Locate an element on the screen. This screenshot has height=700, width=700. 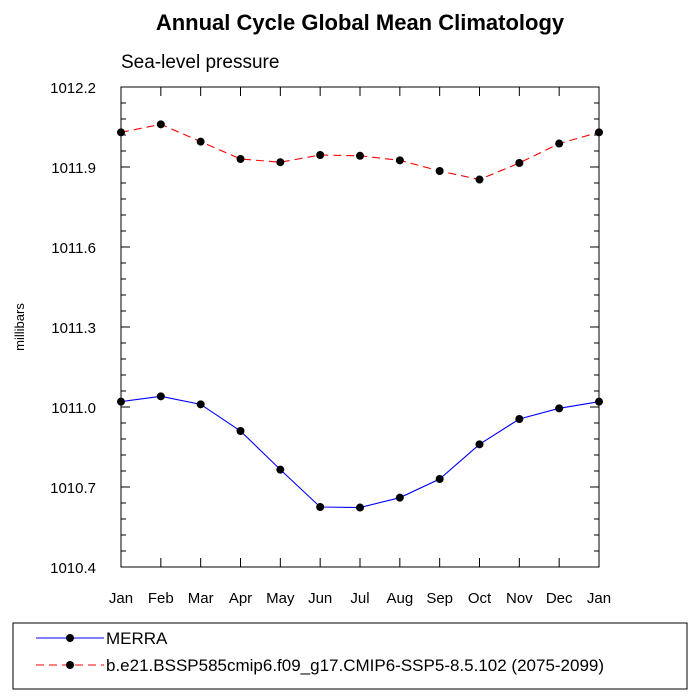
y-tick-label: 1012.2 is located at coordinates (73, 88).